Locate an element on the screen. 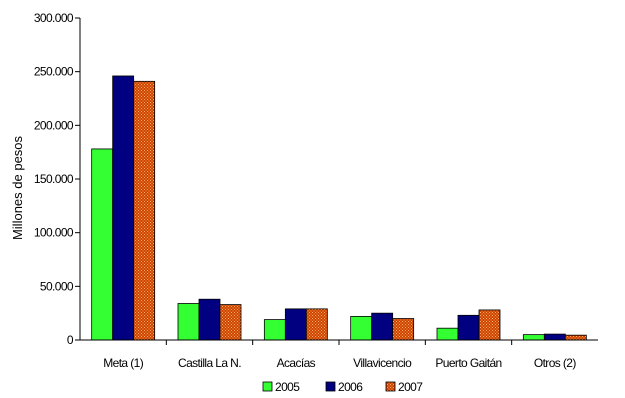  x-tick-label: Villavicencio is located at coordinates (382, 363).